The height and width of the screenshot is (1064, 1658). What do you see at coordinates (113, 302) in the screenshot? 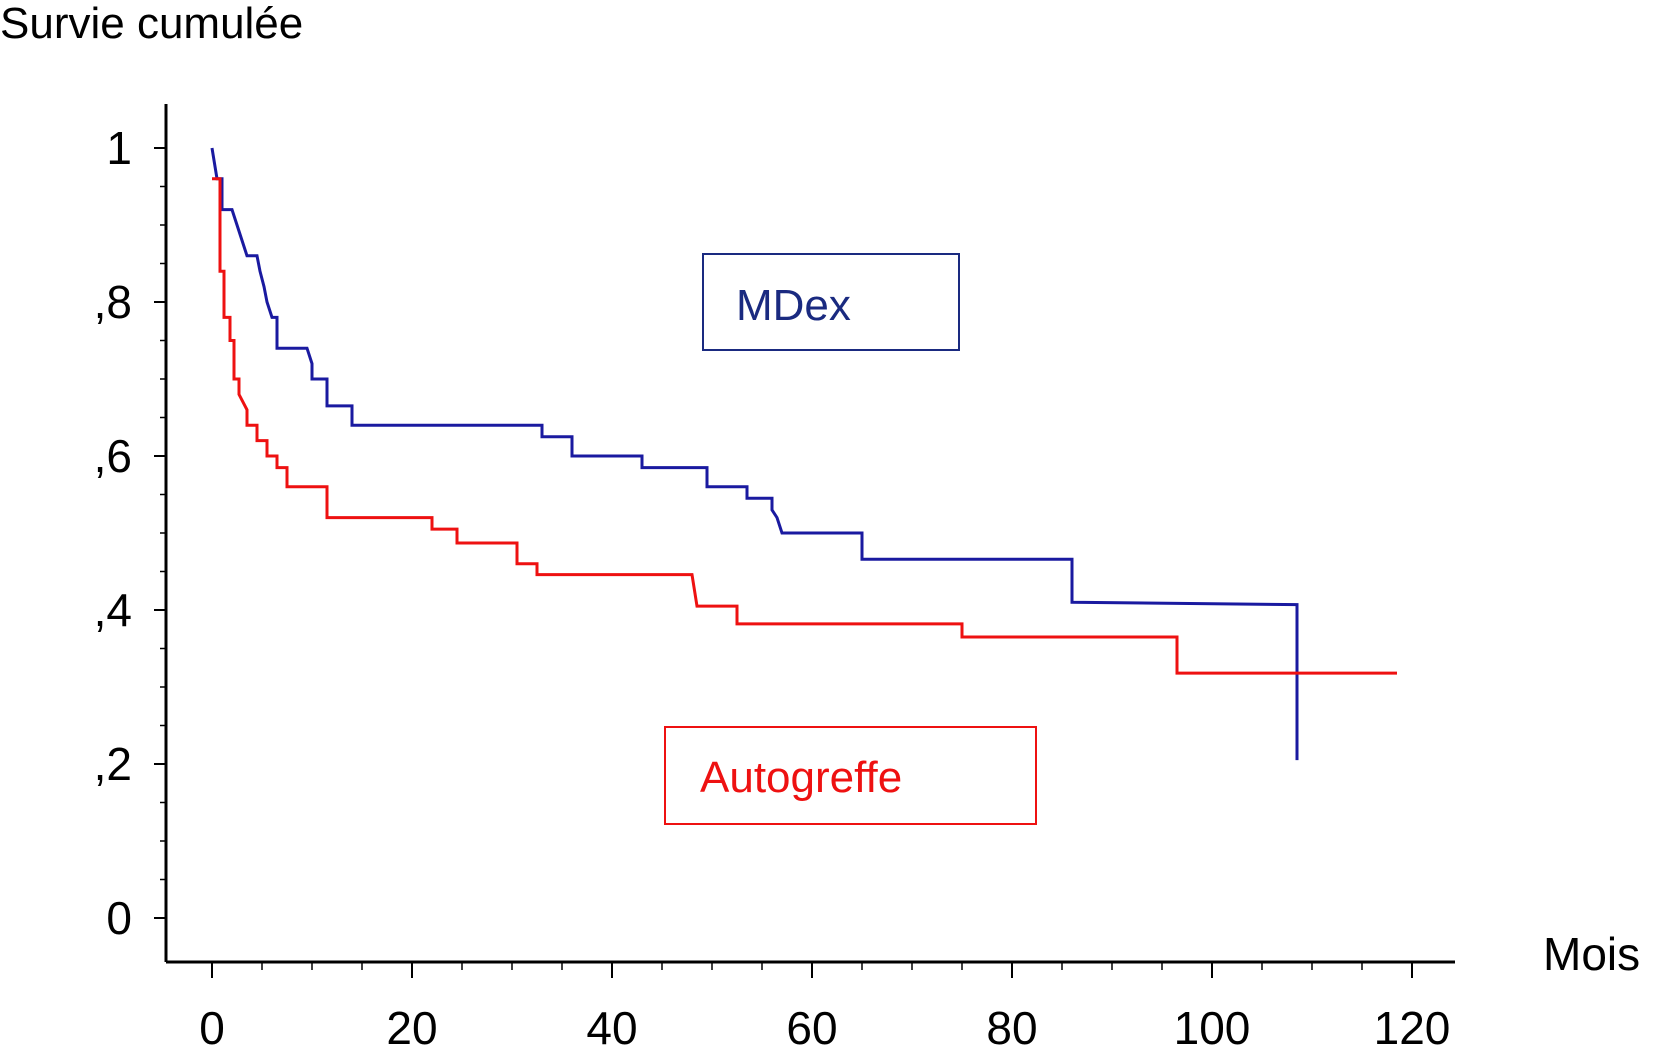
I see `y-tick-label: ,8` at bounding box center [113, 302].